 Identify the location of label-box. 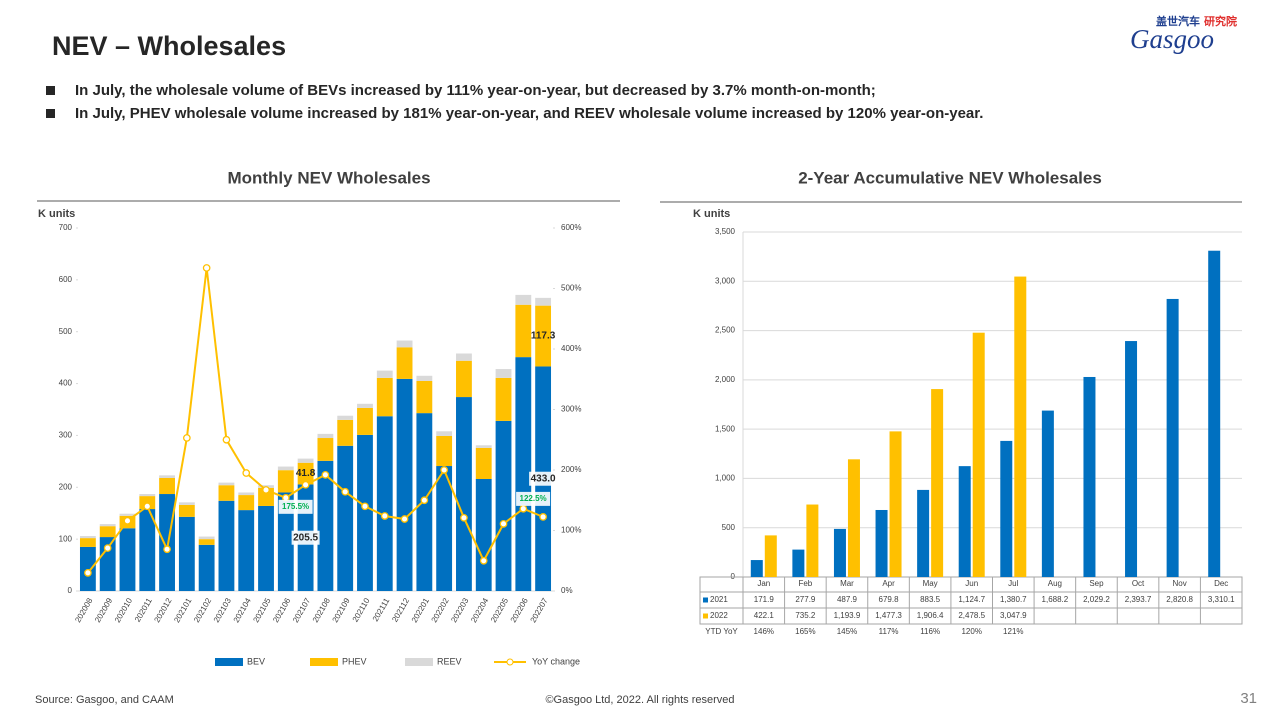
(533, 498).